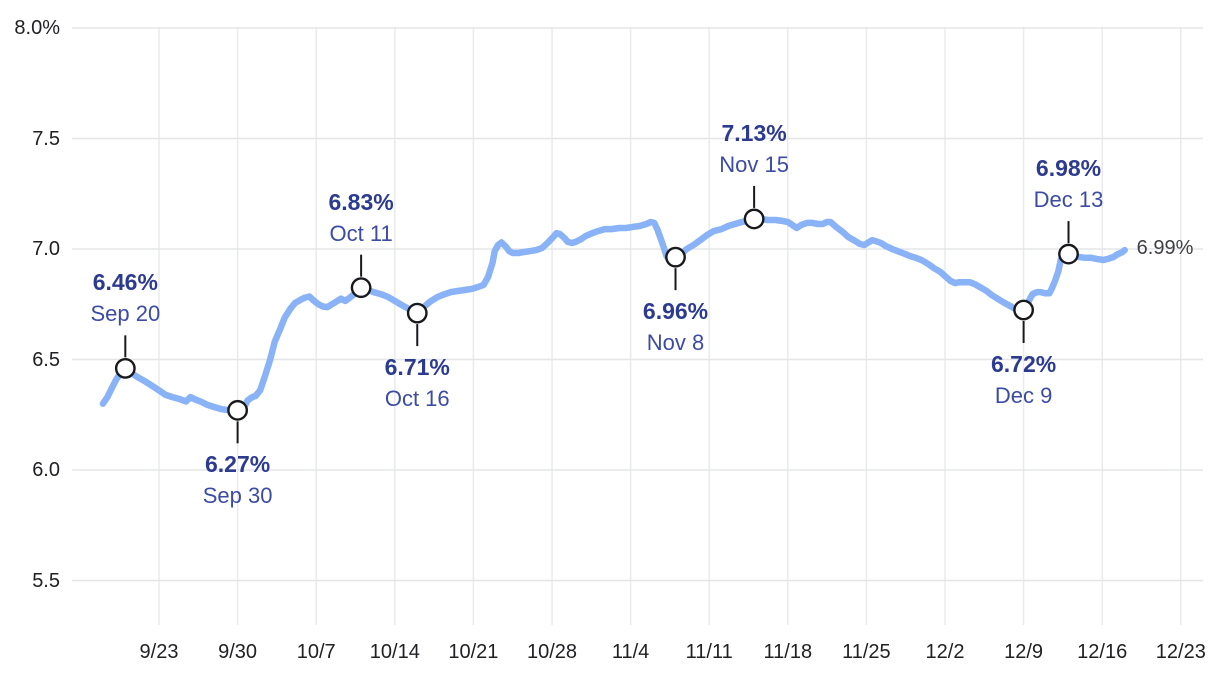 Image resolution: width=1220 pixels, height=678 pixels. Describe the element at coordinates (1023, 363) in the screenshot. I see `annotation-value: 6.72%` at that location.